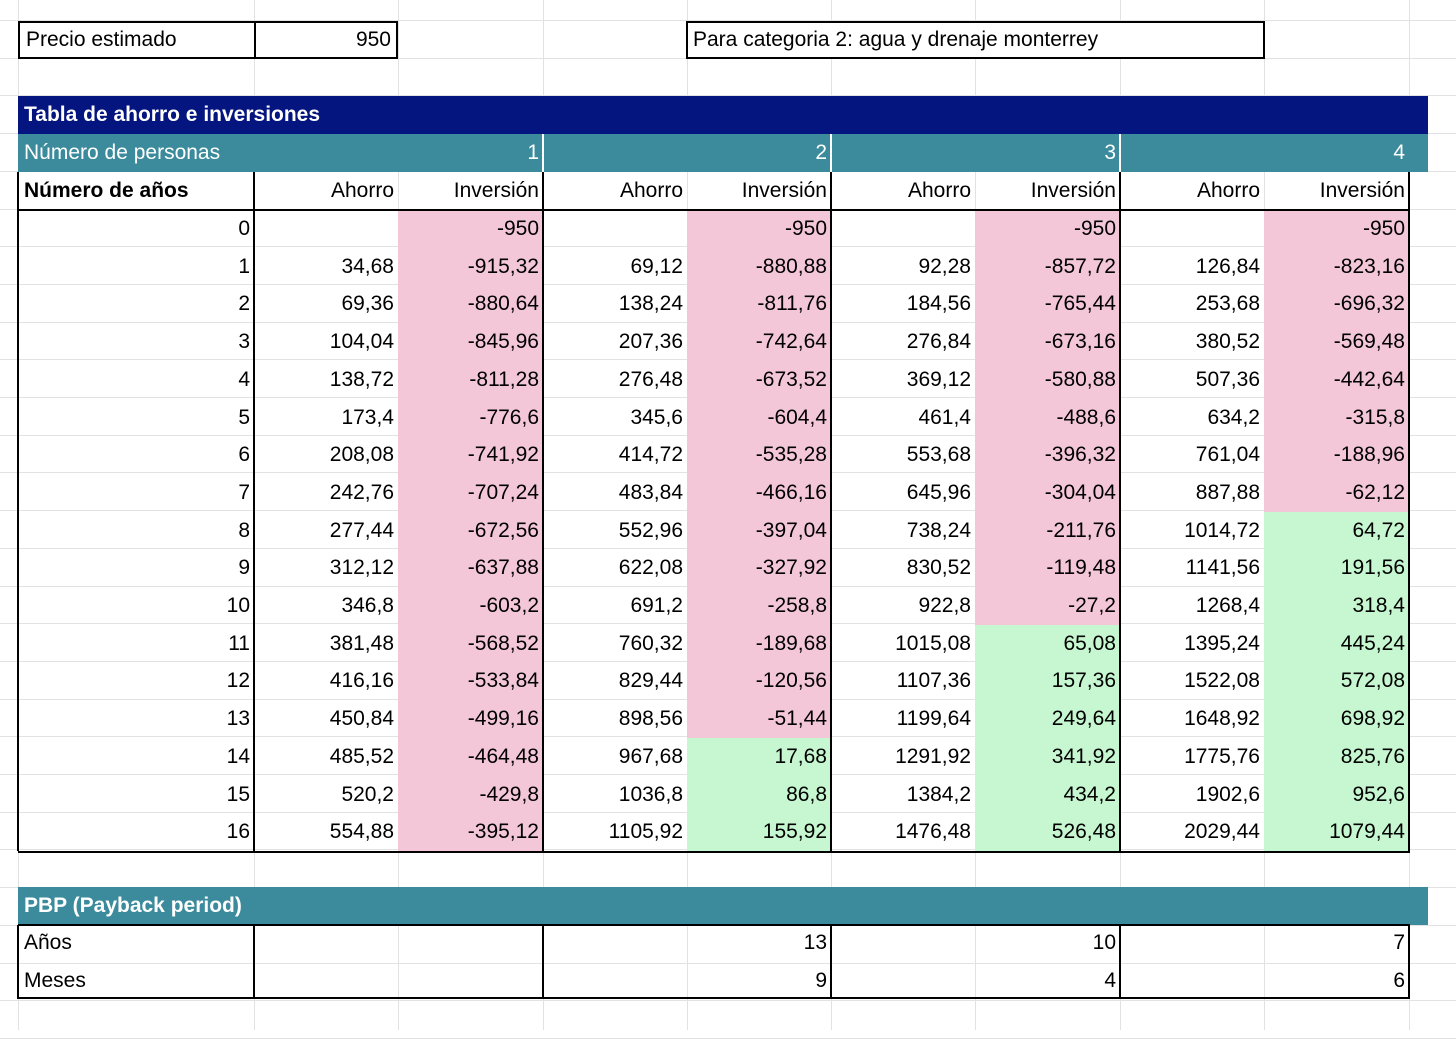  I want to click on inversion-cell: -765,44, so click(1047, 304).